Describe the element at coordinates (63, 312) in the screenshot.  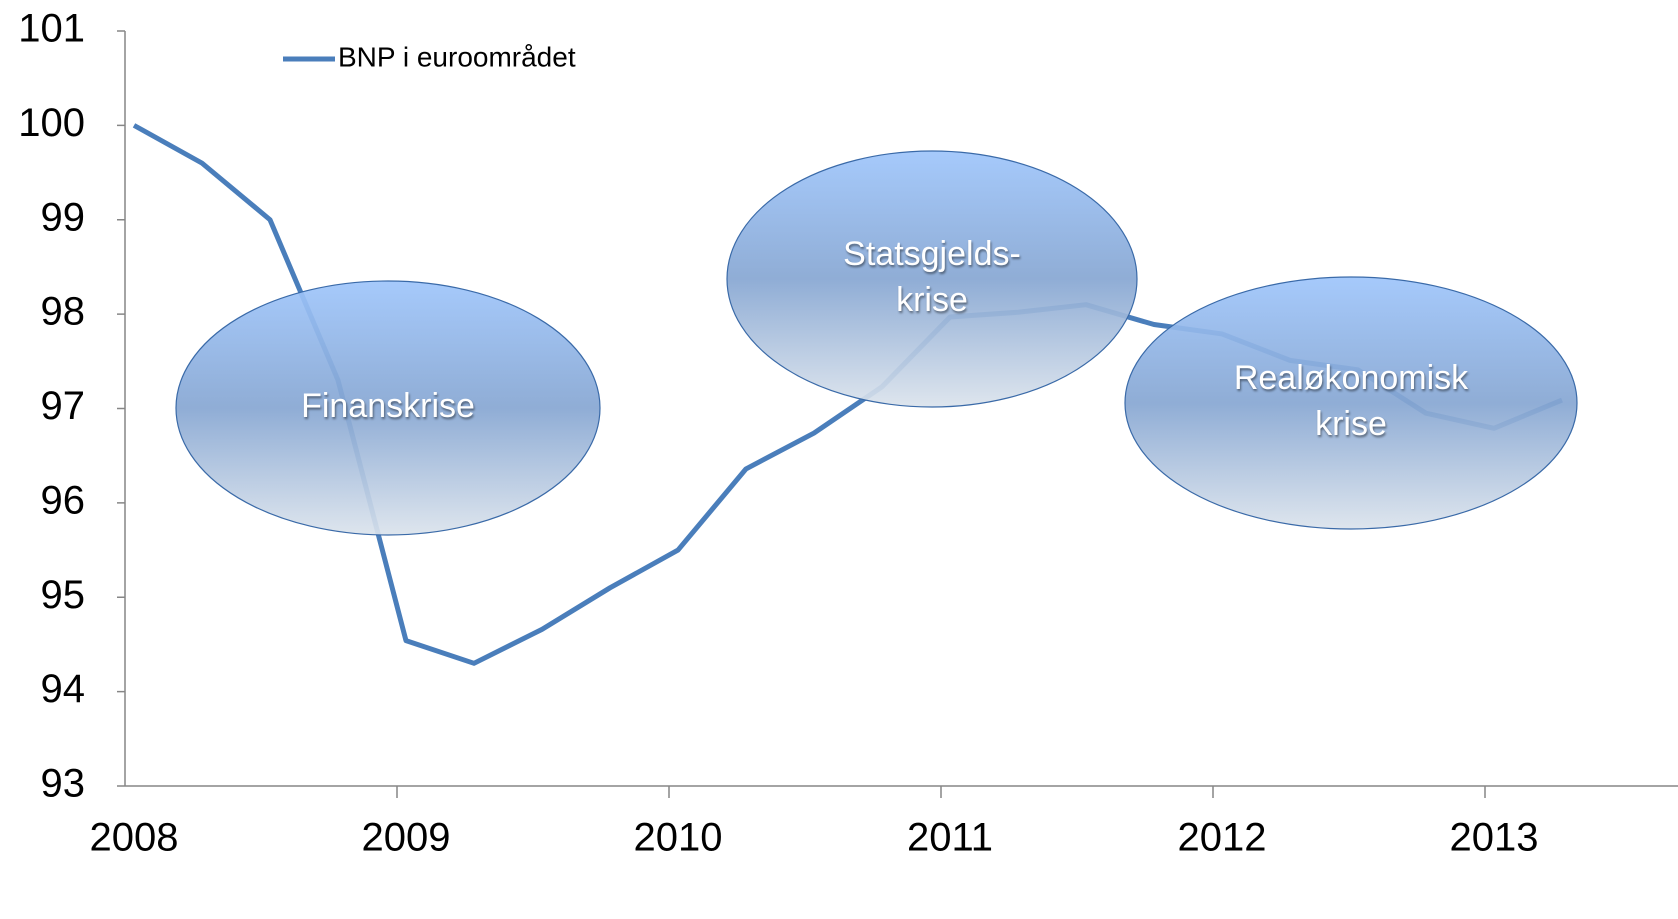
I see `y-tick-label: 98` at that location.